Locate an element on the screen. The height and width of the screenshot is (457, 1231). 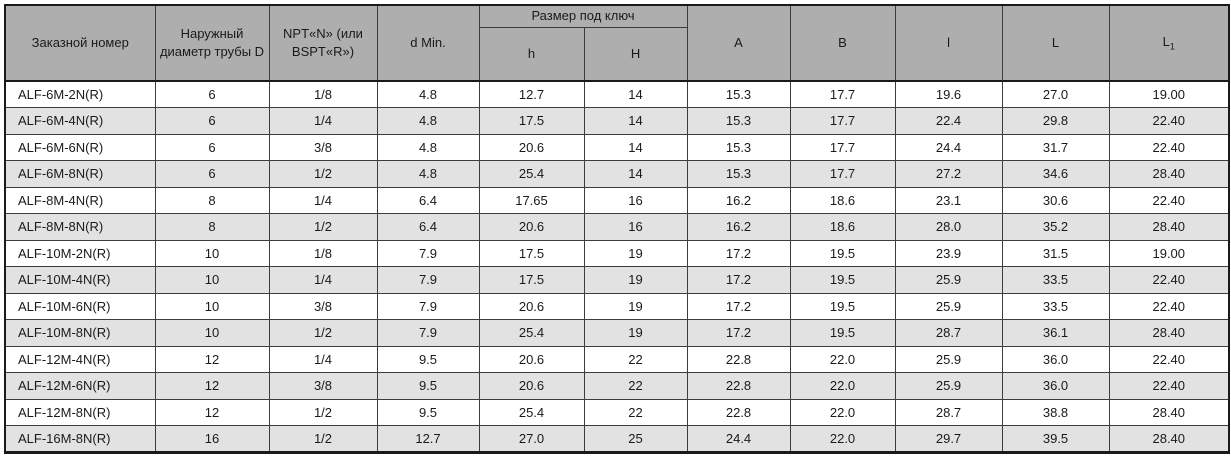
col-header-h-big: H is located at coordinates (635, 54).